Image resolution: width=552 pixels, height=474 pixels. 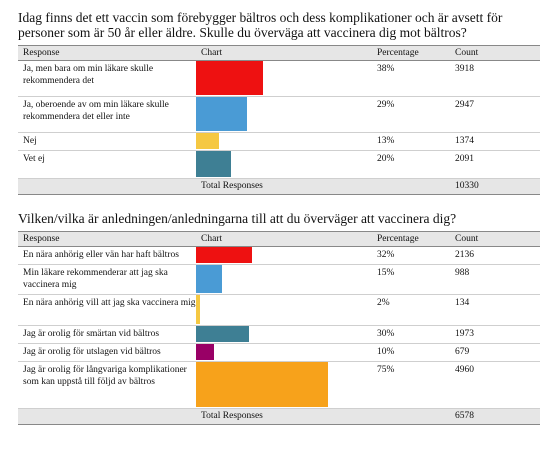 I want to click on percentage-label: 10%, so click(x=411, y=352).